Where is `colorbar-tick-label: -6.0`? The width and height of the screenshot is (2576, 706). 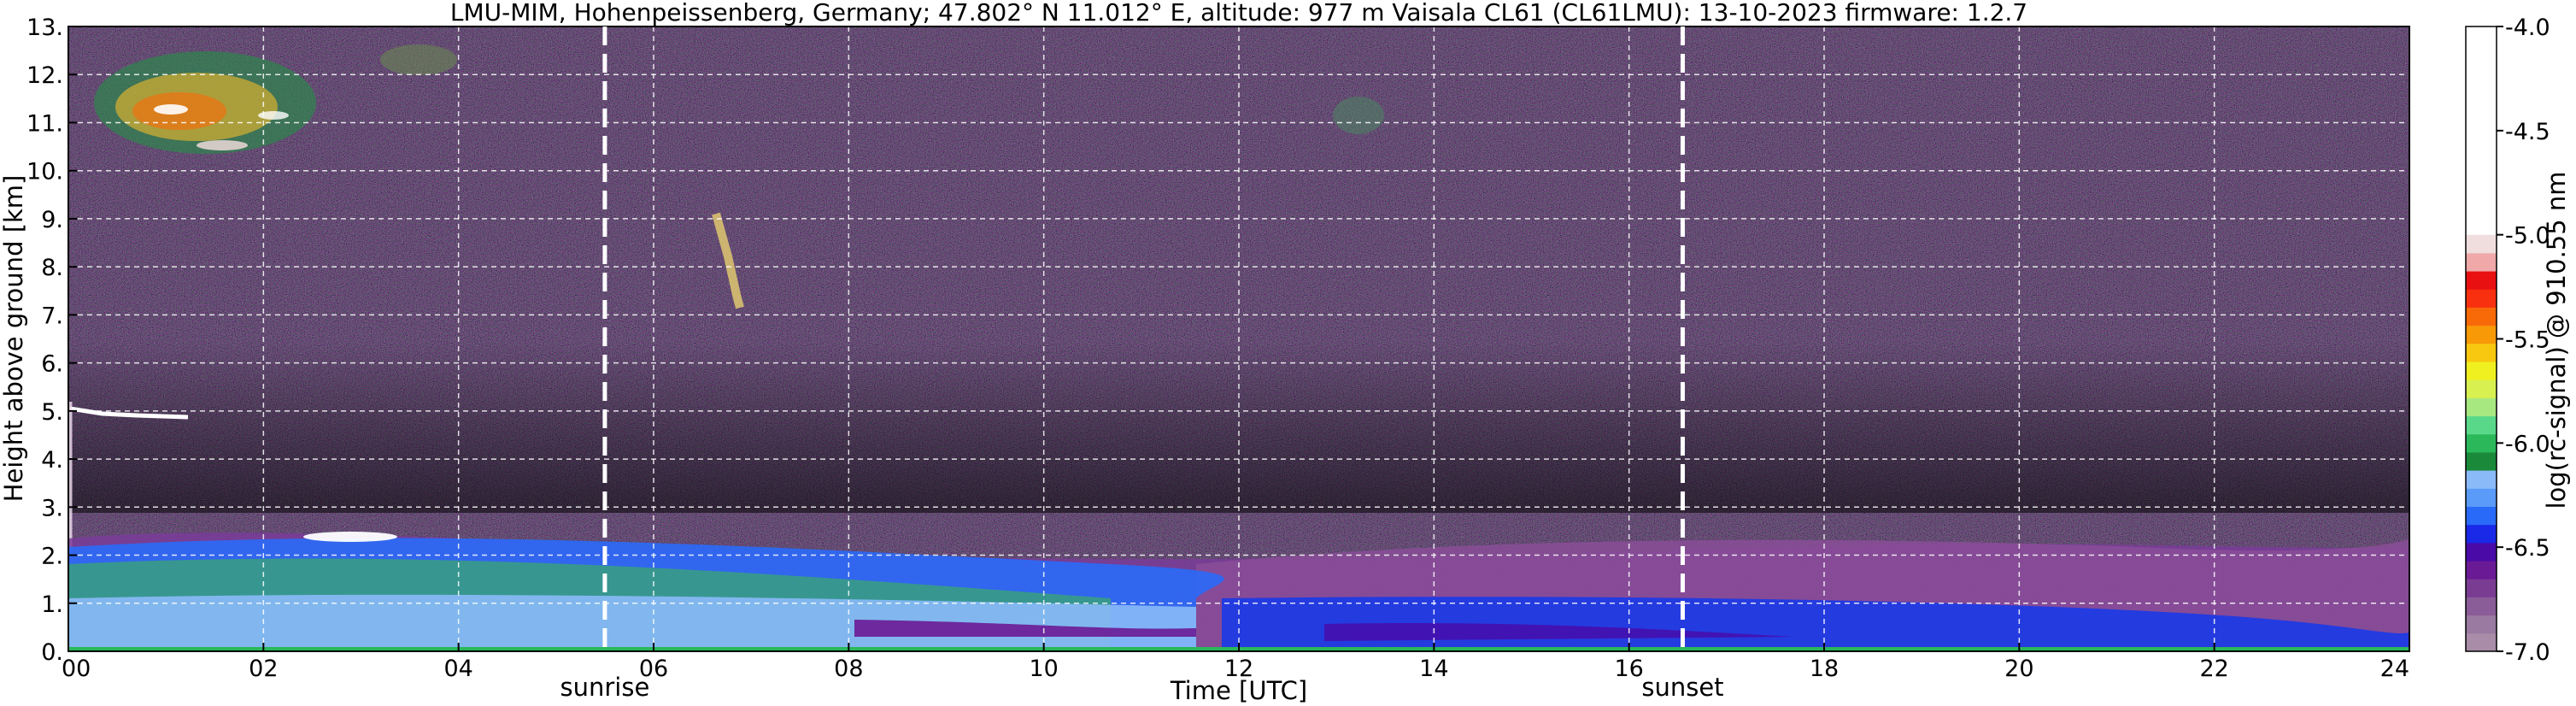 colorbar-tick-label: -6.0 is located at coordinates (2527, 444).